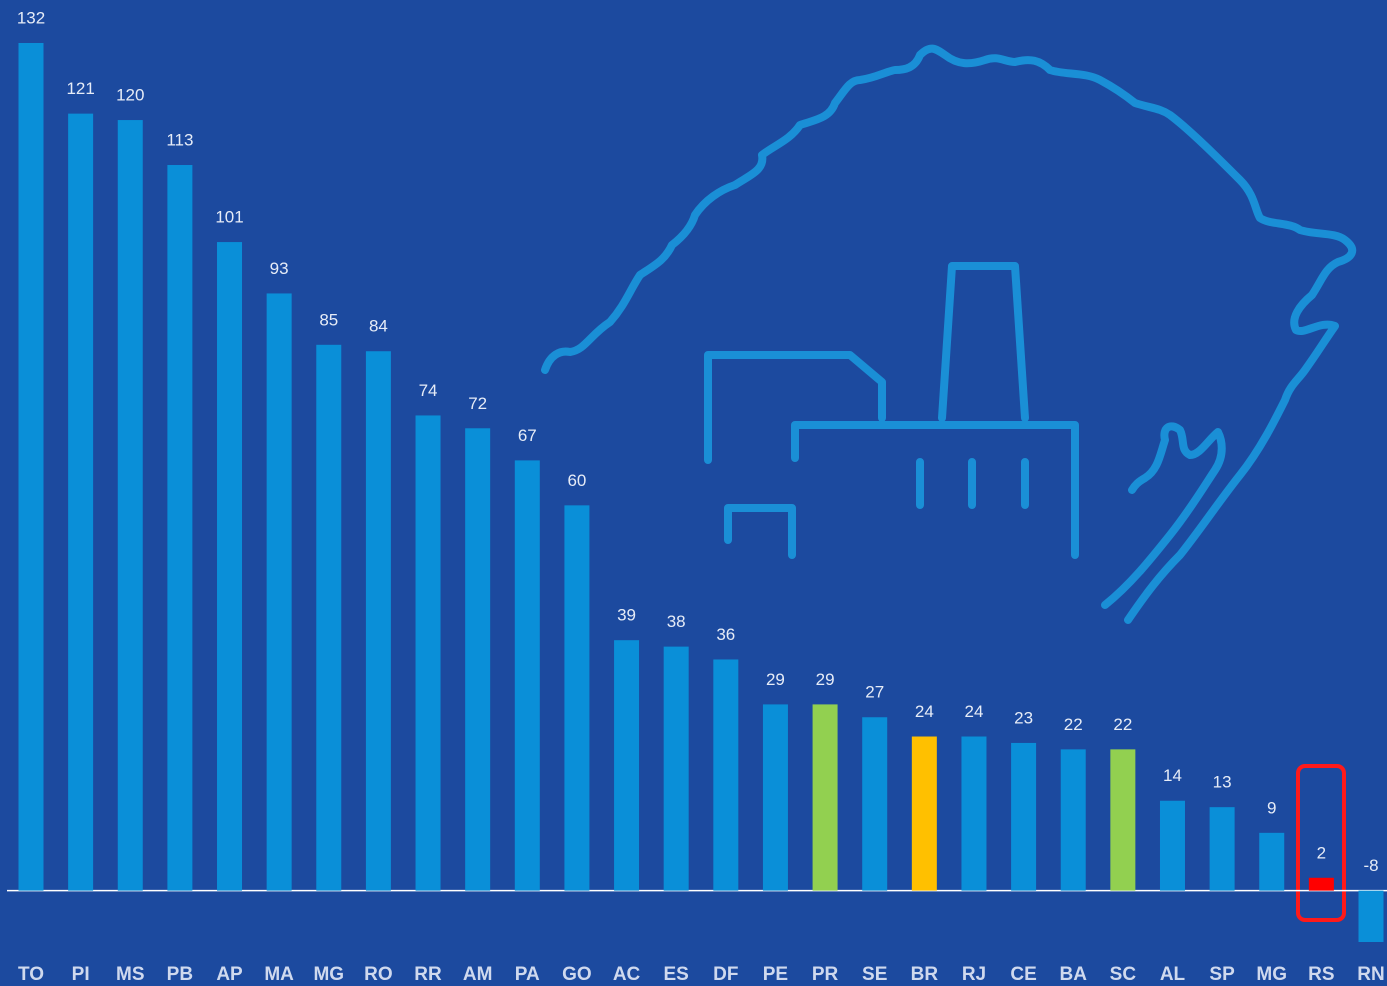 This screenshot has height=986, width=1387. What do you see at coordinates (1172, 775) in the screenshot?
I see `value-label: 14` at bounding box center [1172, 775].